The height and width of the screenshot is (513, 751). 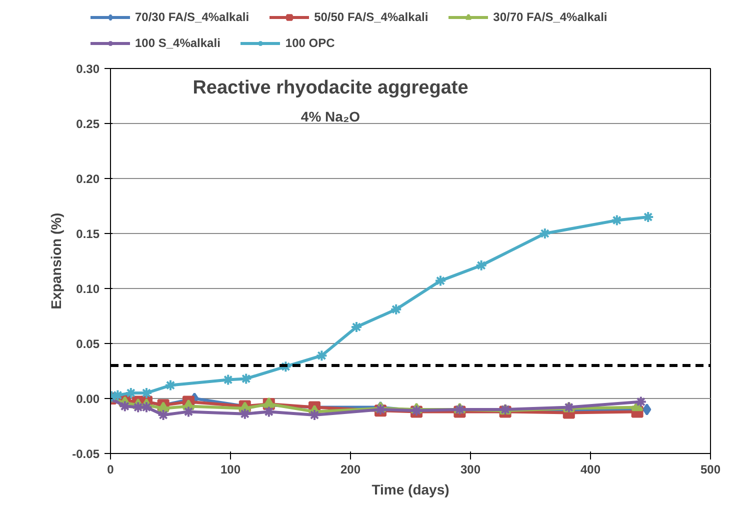 What do you see at coordinates (330, 116) in the screenshot?
I see `text: 4% Na₂O` at bounding box center [330, 116].